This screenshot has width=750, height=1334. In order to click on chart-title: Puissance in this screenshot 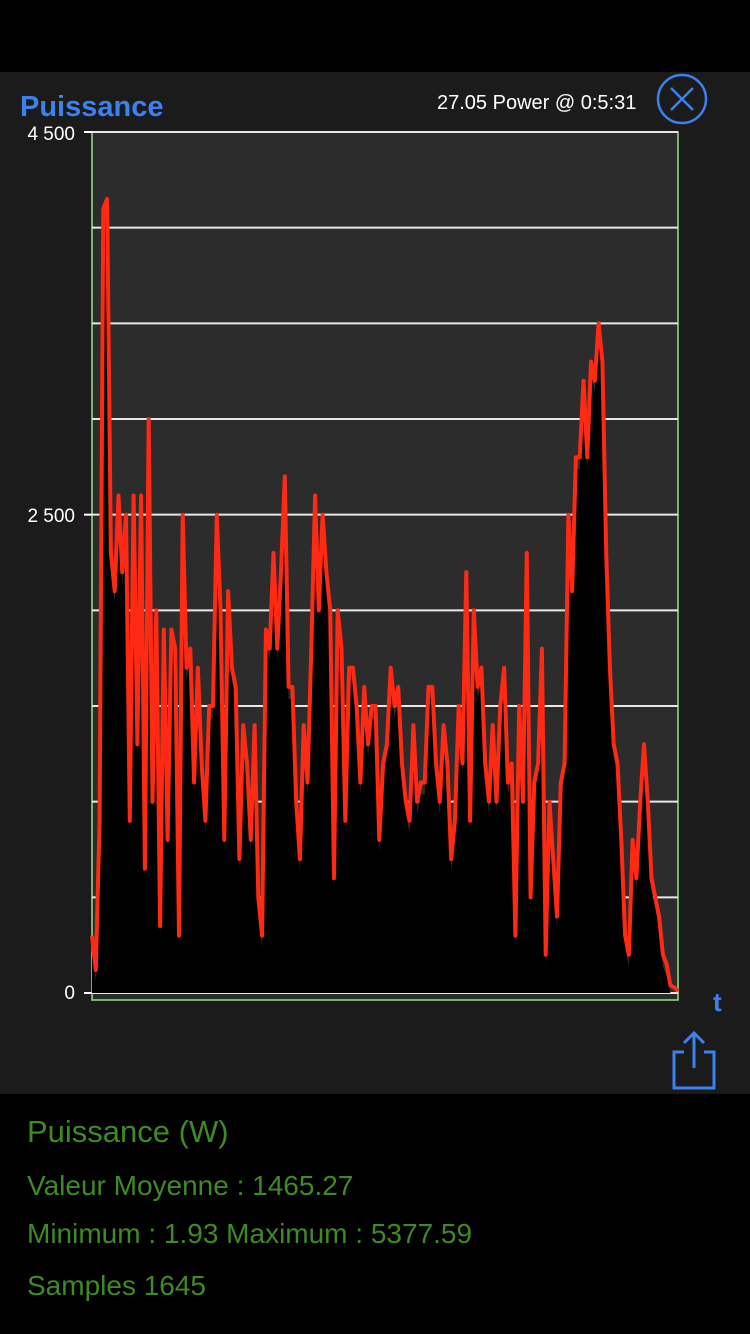, I will do `click(92, 107)`.